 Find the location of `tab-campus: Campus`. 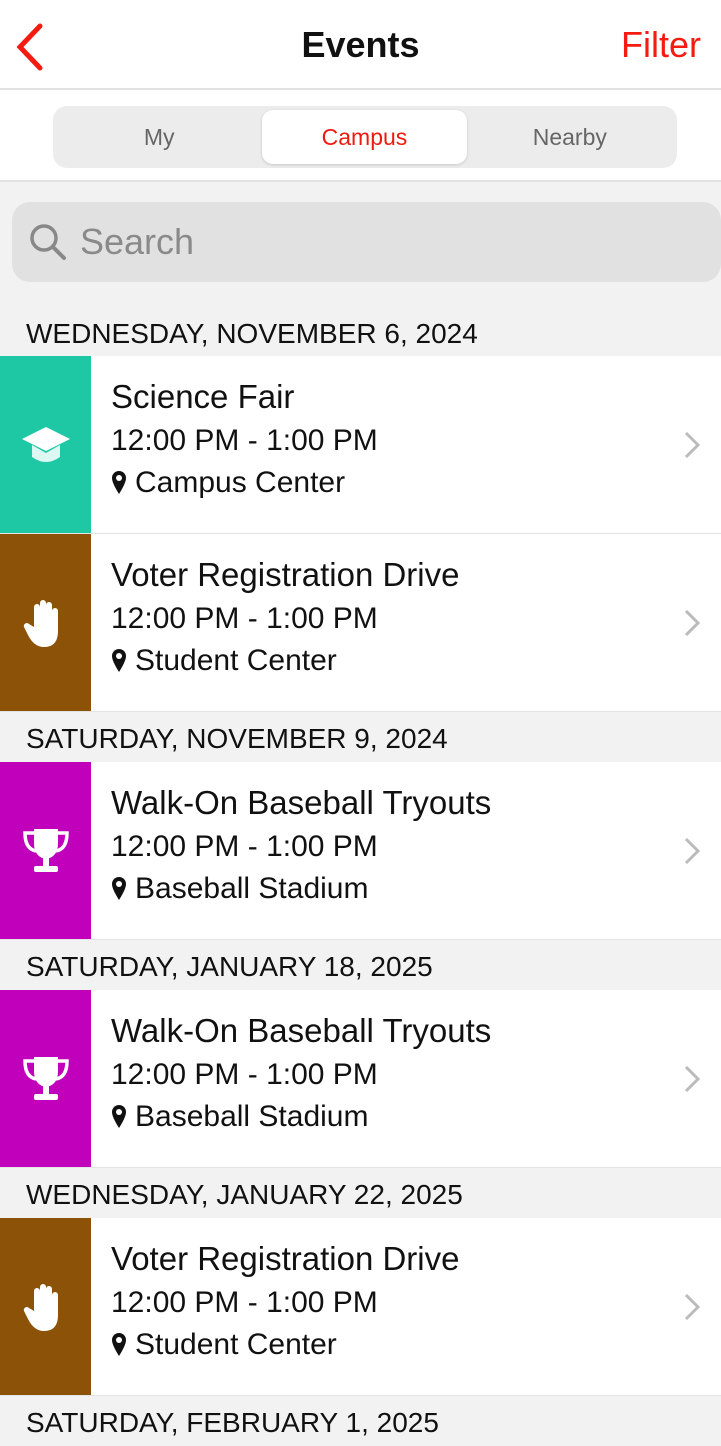

tab-campus: Campus is located at coordinates (364, 137).